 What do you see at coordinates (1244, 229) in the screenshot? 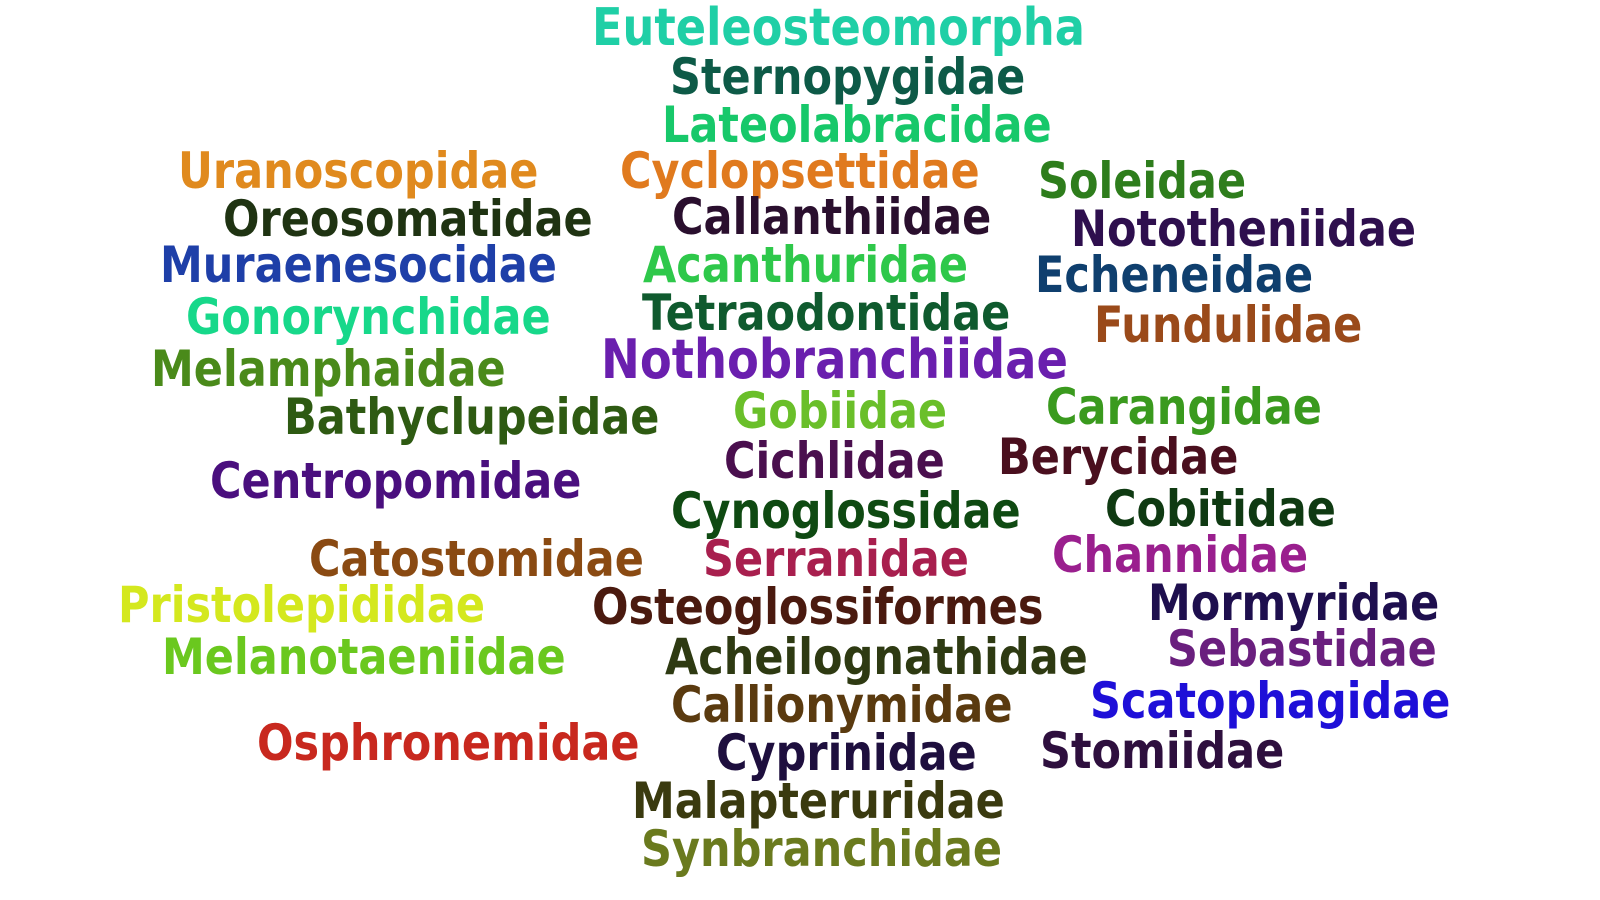
I see `word-nototheniidae: Nototheniidae` at bounding box center [1244, 229].